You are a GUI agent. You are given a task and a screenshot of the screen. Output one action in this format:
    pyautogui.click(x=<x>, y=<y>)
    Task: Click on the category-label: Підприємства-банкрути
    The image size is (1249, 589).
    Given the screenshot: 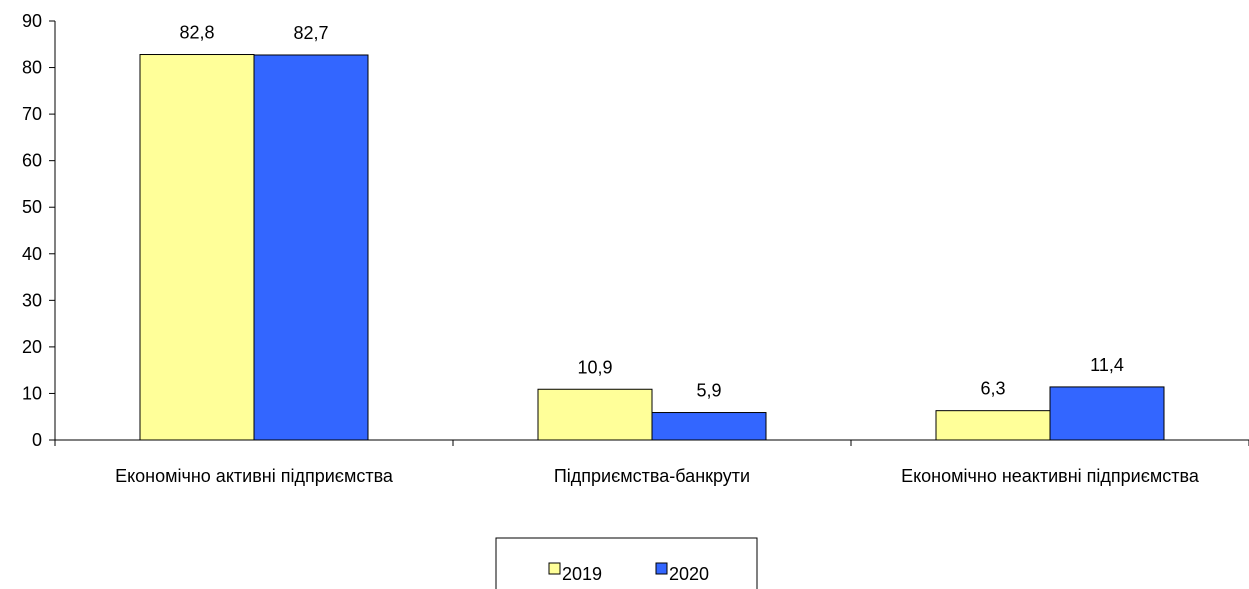 What is the action you would take?
    pyautogui.click(x=652, y=476)
    